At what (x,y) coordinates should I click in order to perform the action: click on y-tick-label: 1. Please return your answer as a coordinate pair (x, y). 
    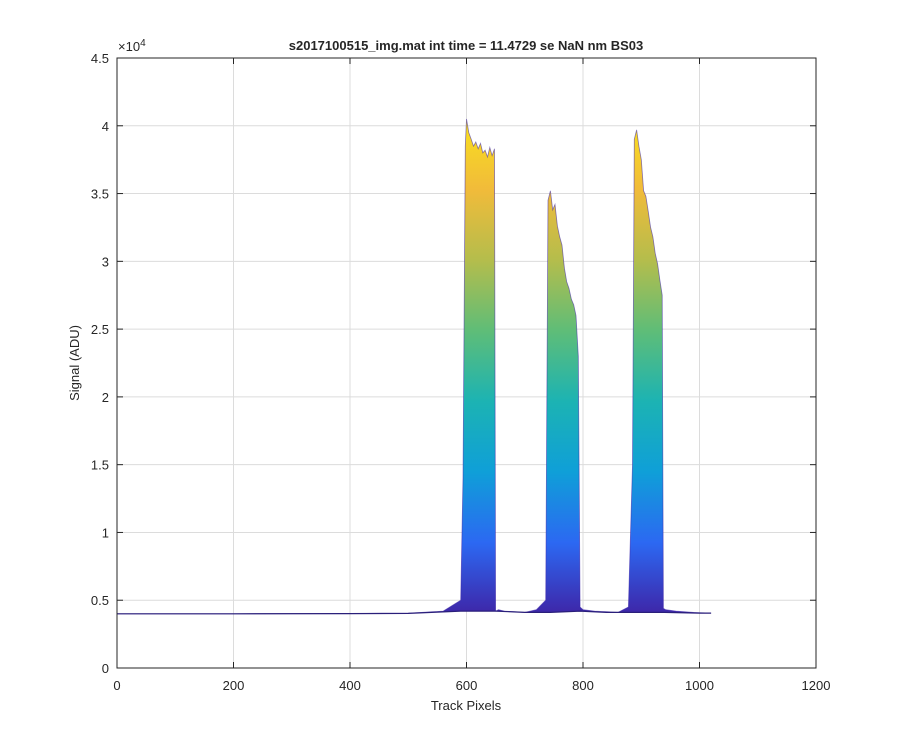
    Looking at the image, I should click on (105, 532).